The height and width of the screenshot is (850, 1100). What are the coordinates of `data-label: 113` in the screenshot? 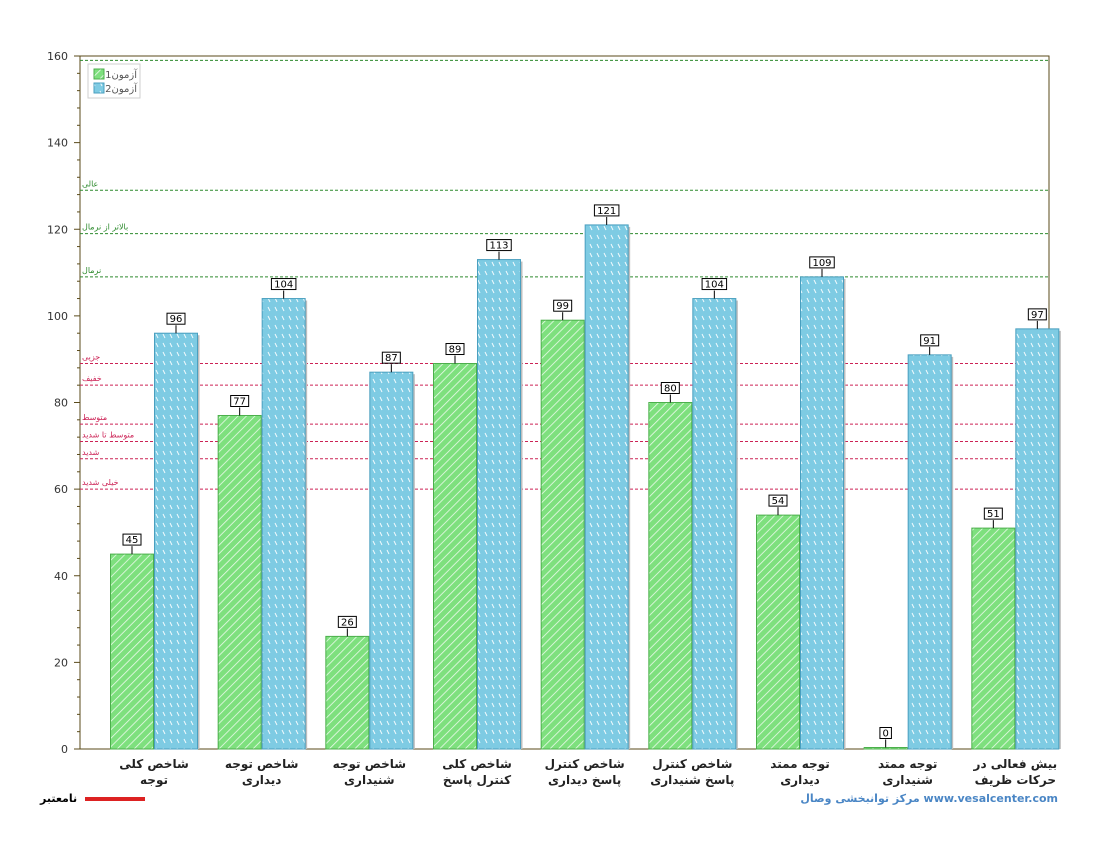 It's located at (498, 246).